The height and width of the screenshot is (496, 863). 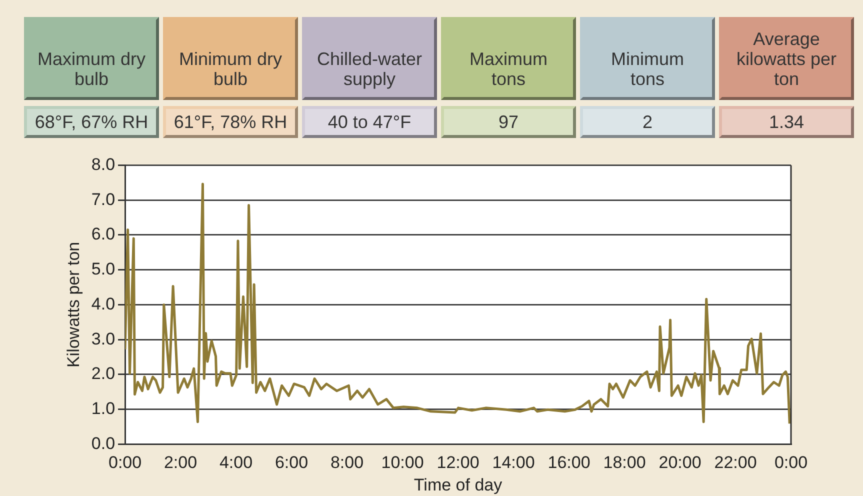 I want to click on text: 61°F, 78% RH, so click(x=230, y=122).